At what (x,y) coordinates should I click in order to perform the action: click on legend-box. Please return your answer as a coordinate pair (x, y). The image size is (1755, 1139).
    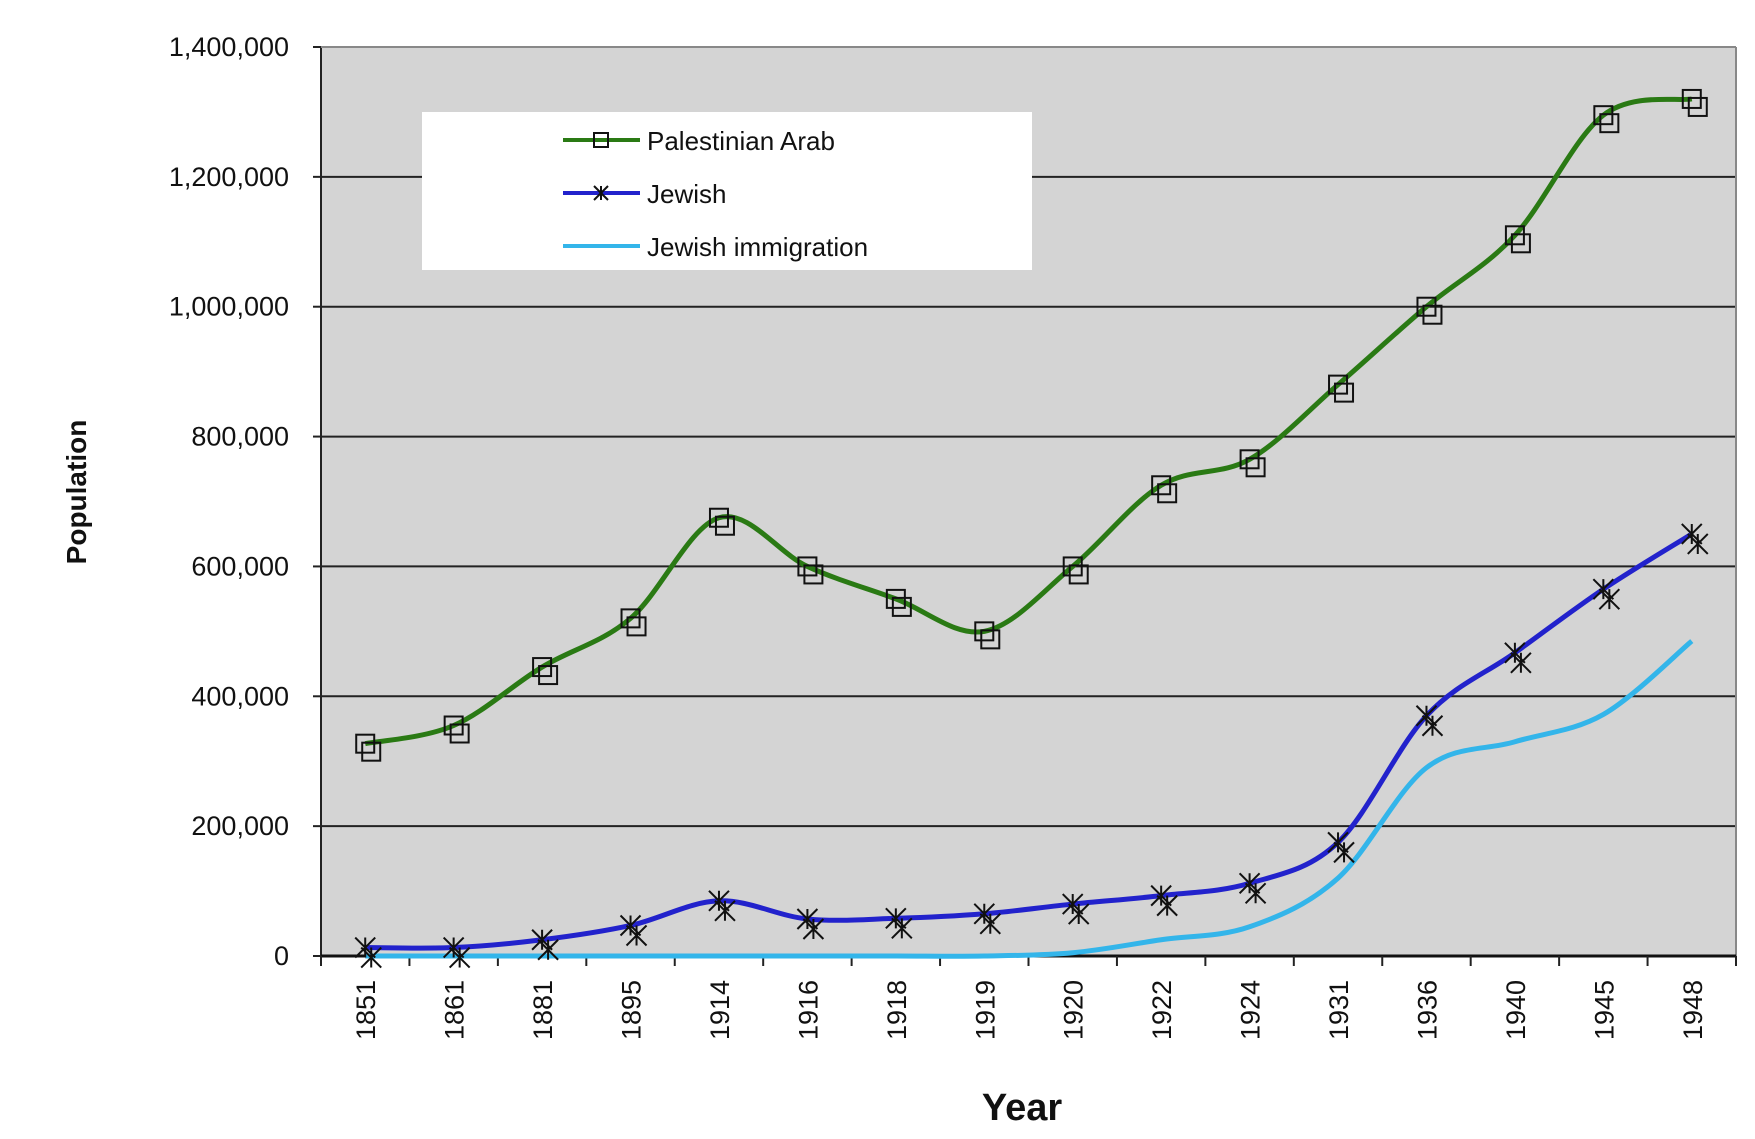
    Looking at the image, I should click on (727, 191).